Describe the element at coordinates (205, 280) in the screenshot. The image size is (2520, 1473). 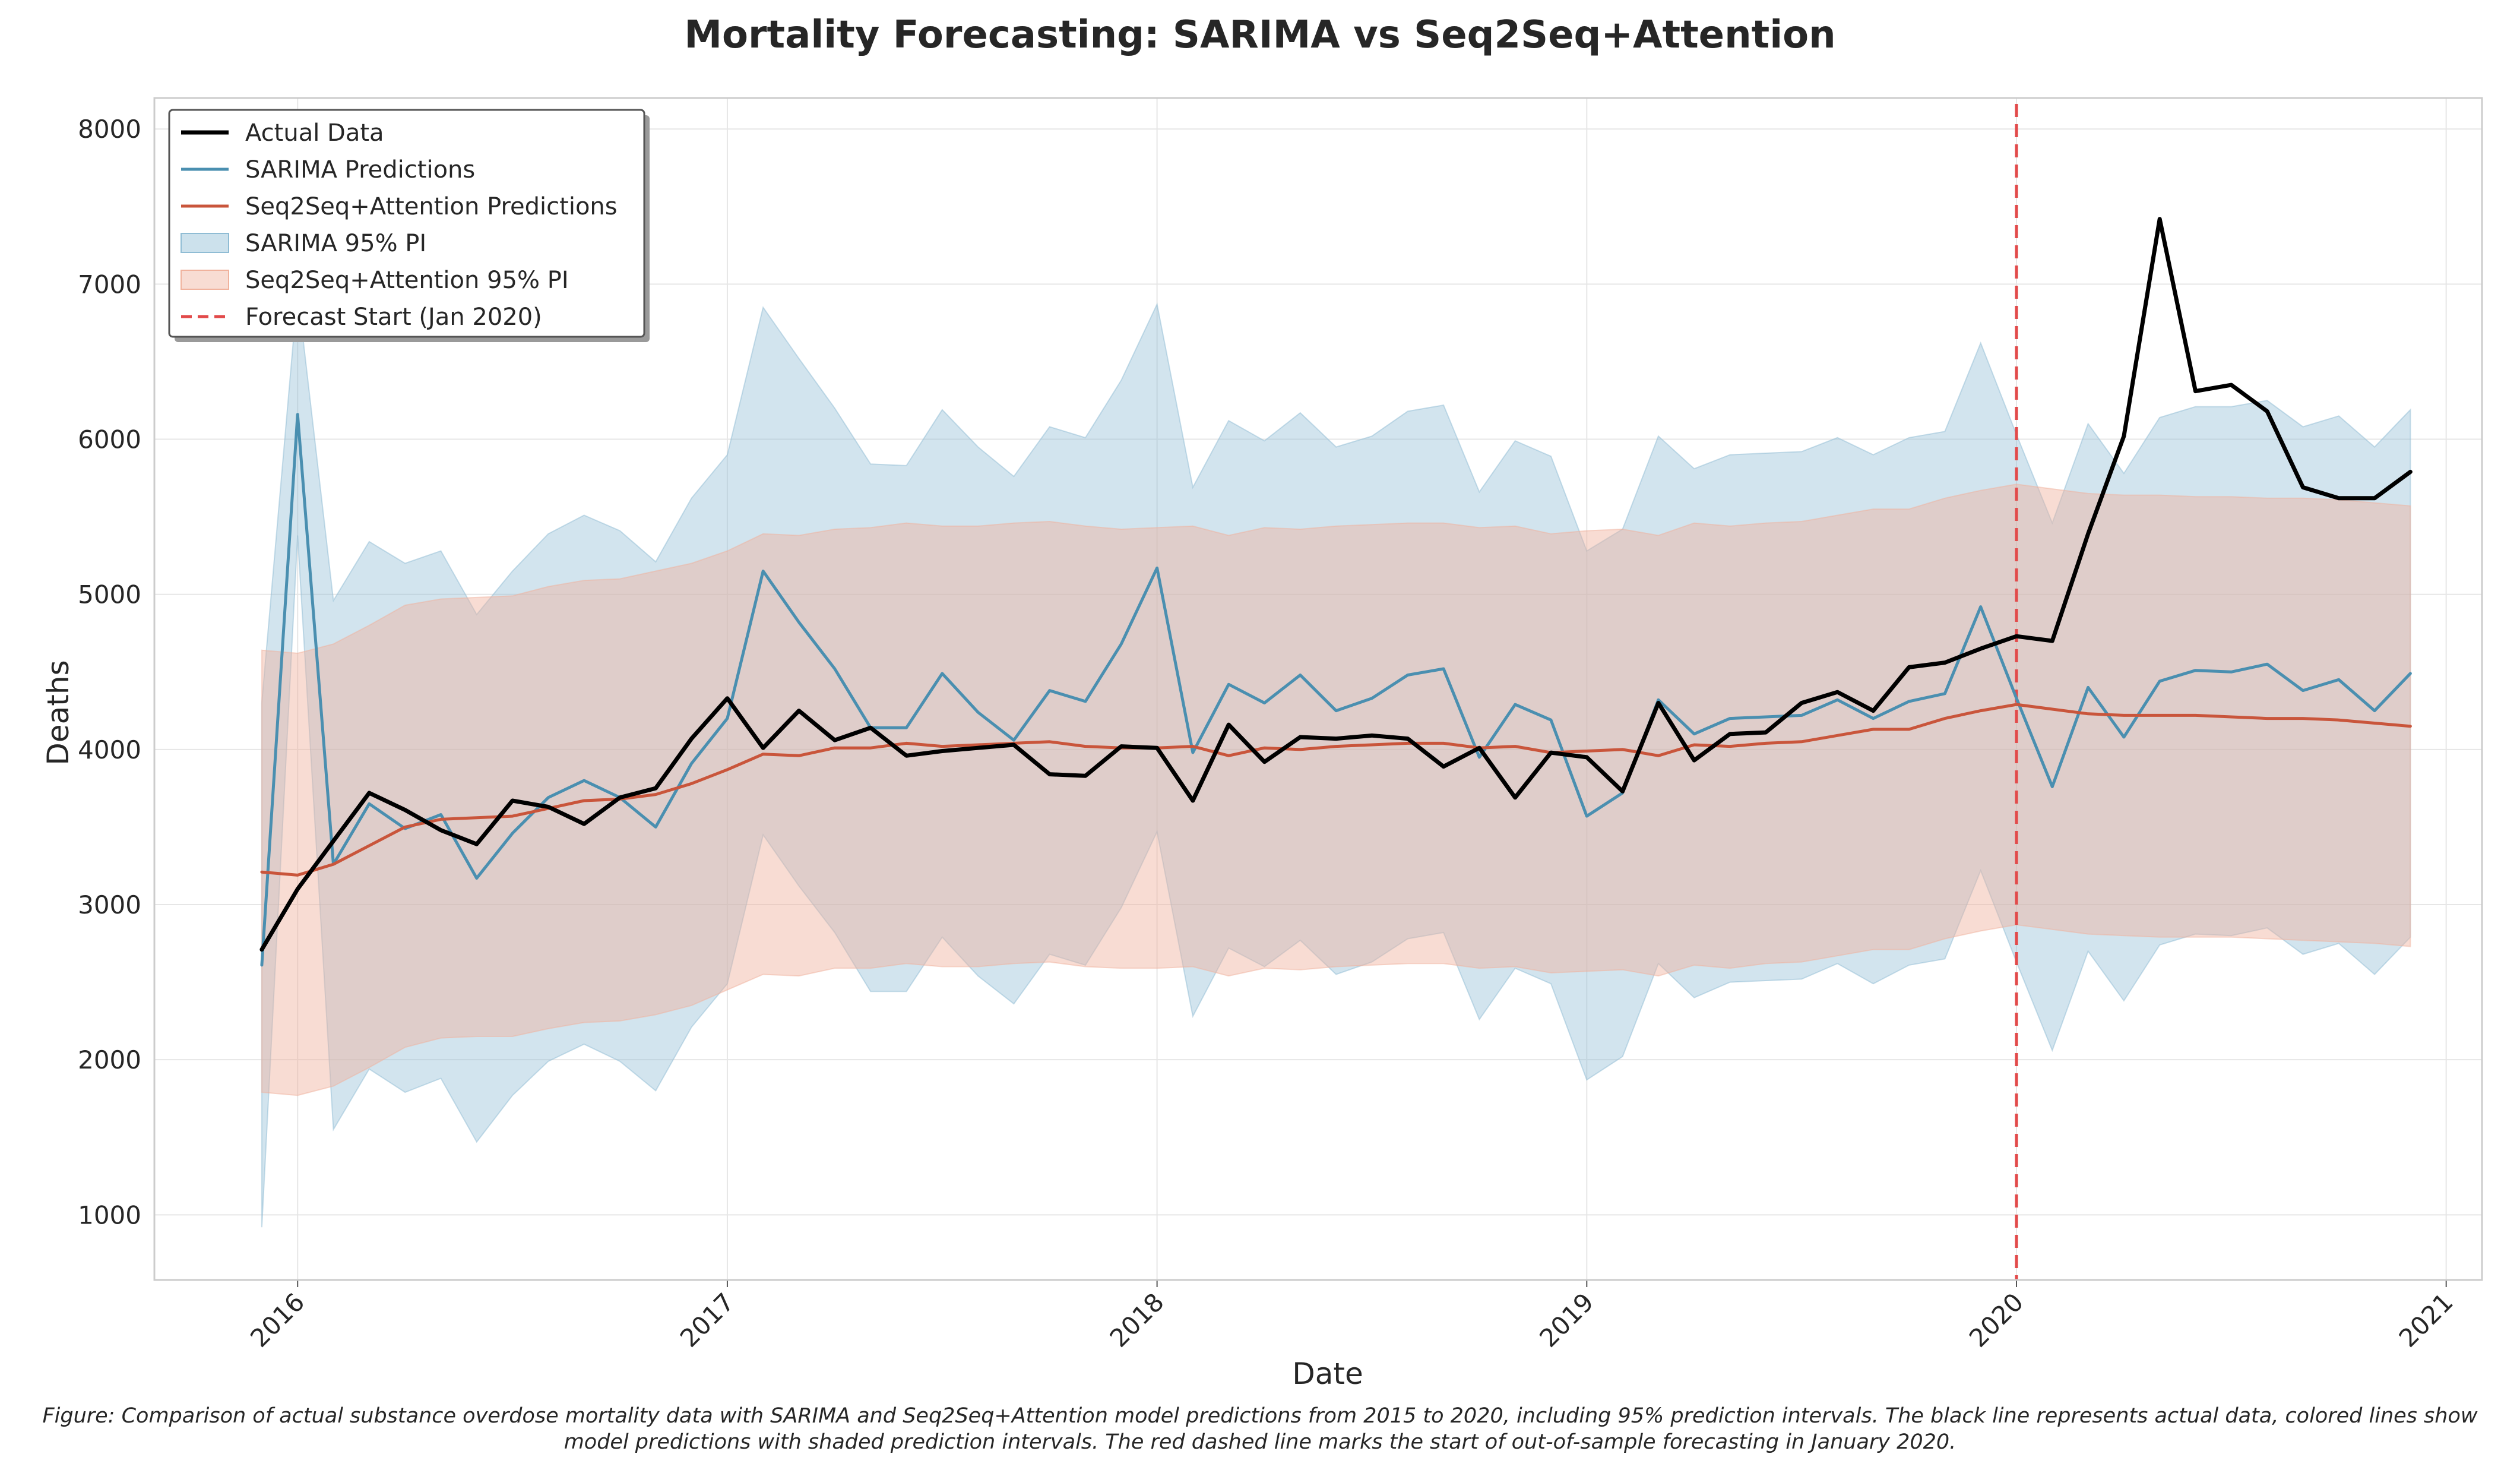
I see `legend-swatch-seq2seq-pi` at that location.